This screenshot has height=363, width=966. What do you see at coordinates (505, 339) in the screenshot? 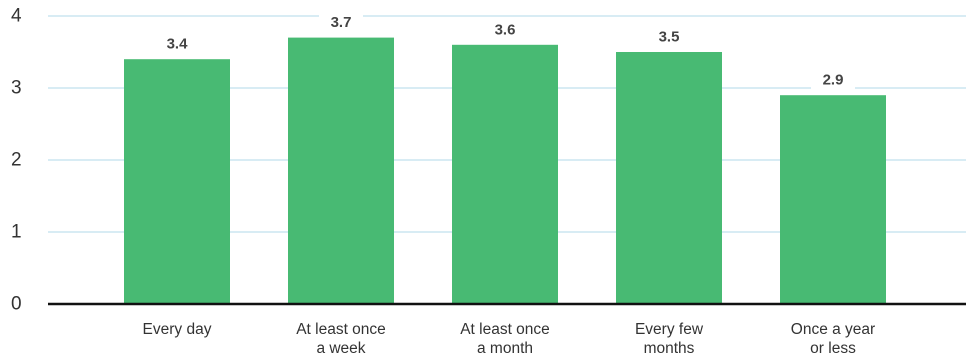
I see `x-tick-label: At least once a month` at bounding box center [505, 339].